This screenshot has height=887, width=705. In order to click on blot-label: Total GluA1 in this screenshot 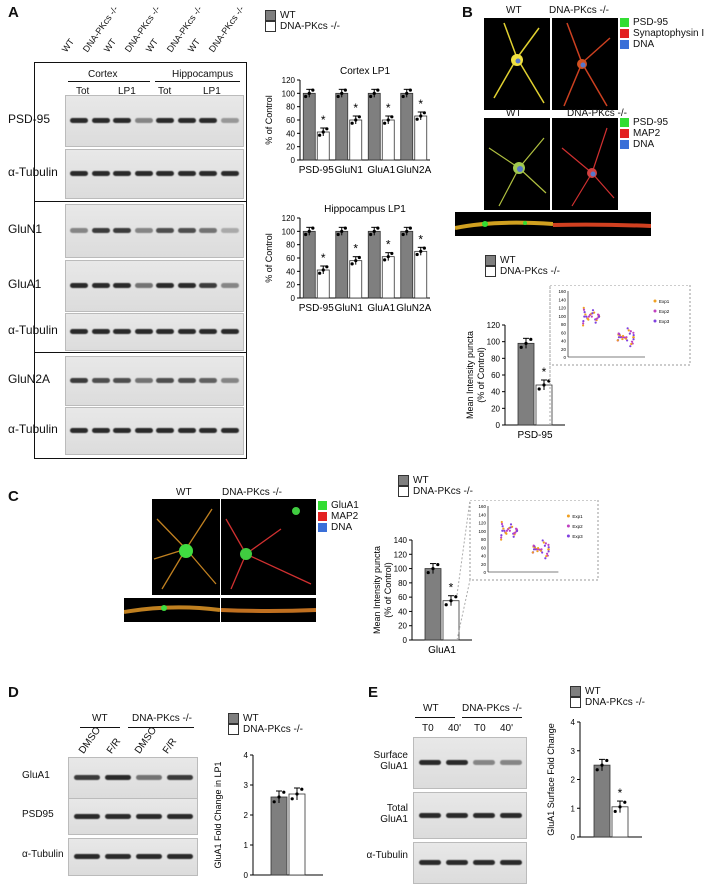, I will do `click(394, 813)`.